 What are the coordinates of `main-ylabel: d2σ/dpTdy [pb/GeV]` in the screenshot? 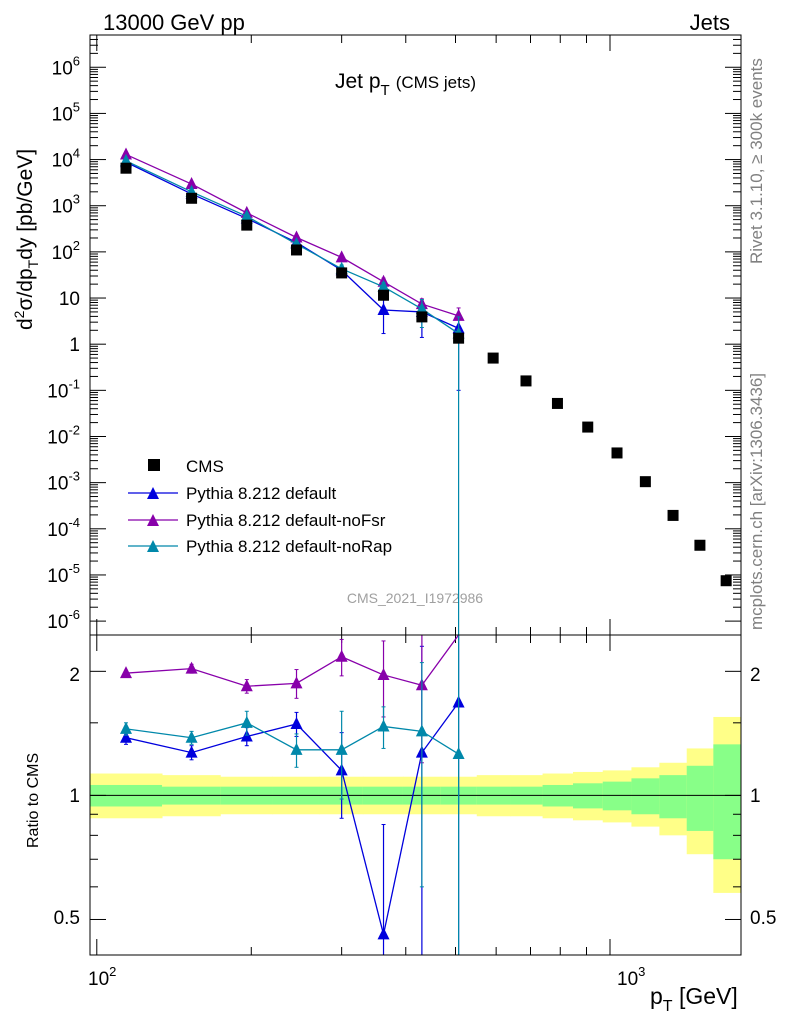 It's located at (26, 239).